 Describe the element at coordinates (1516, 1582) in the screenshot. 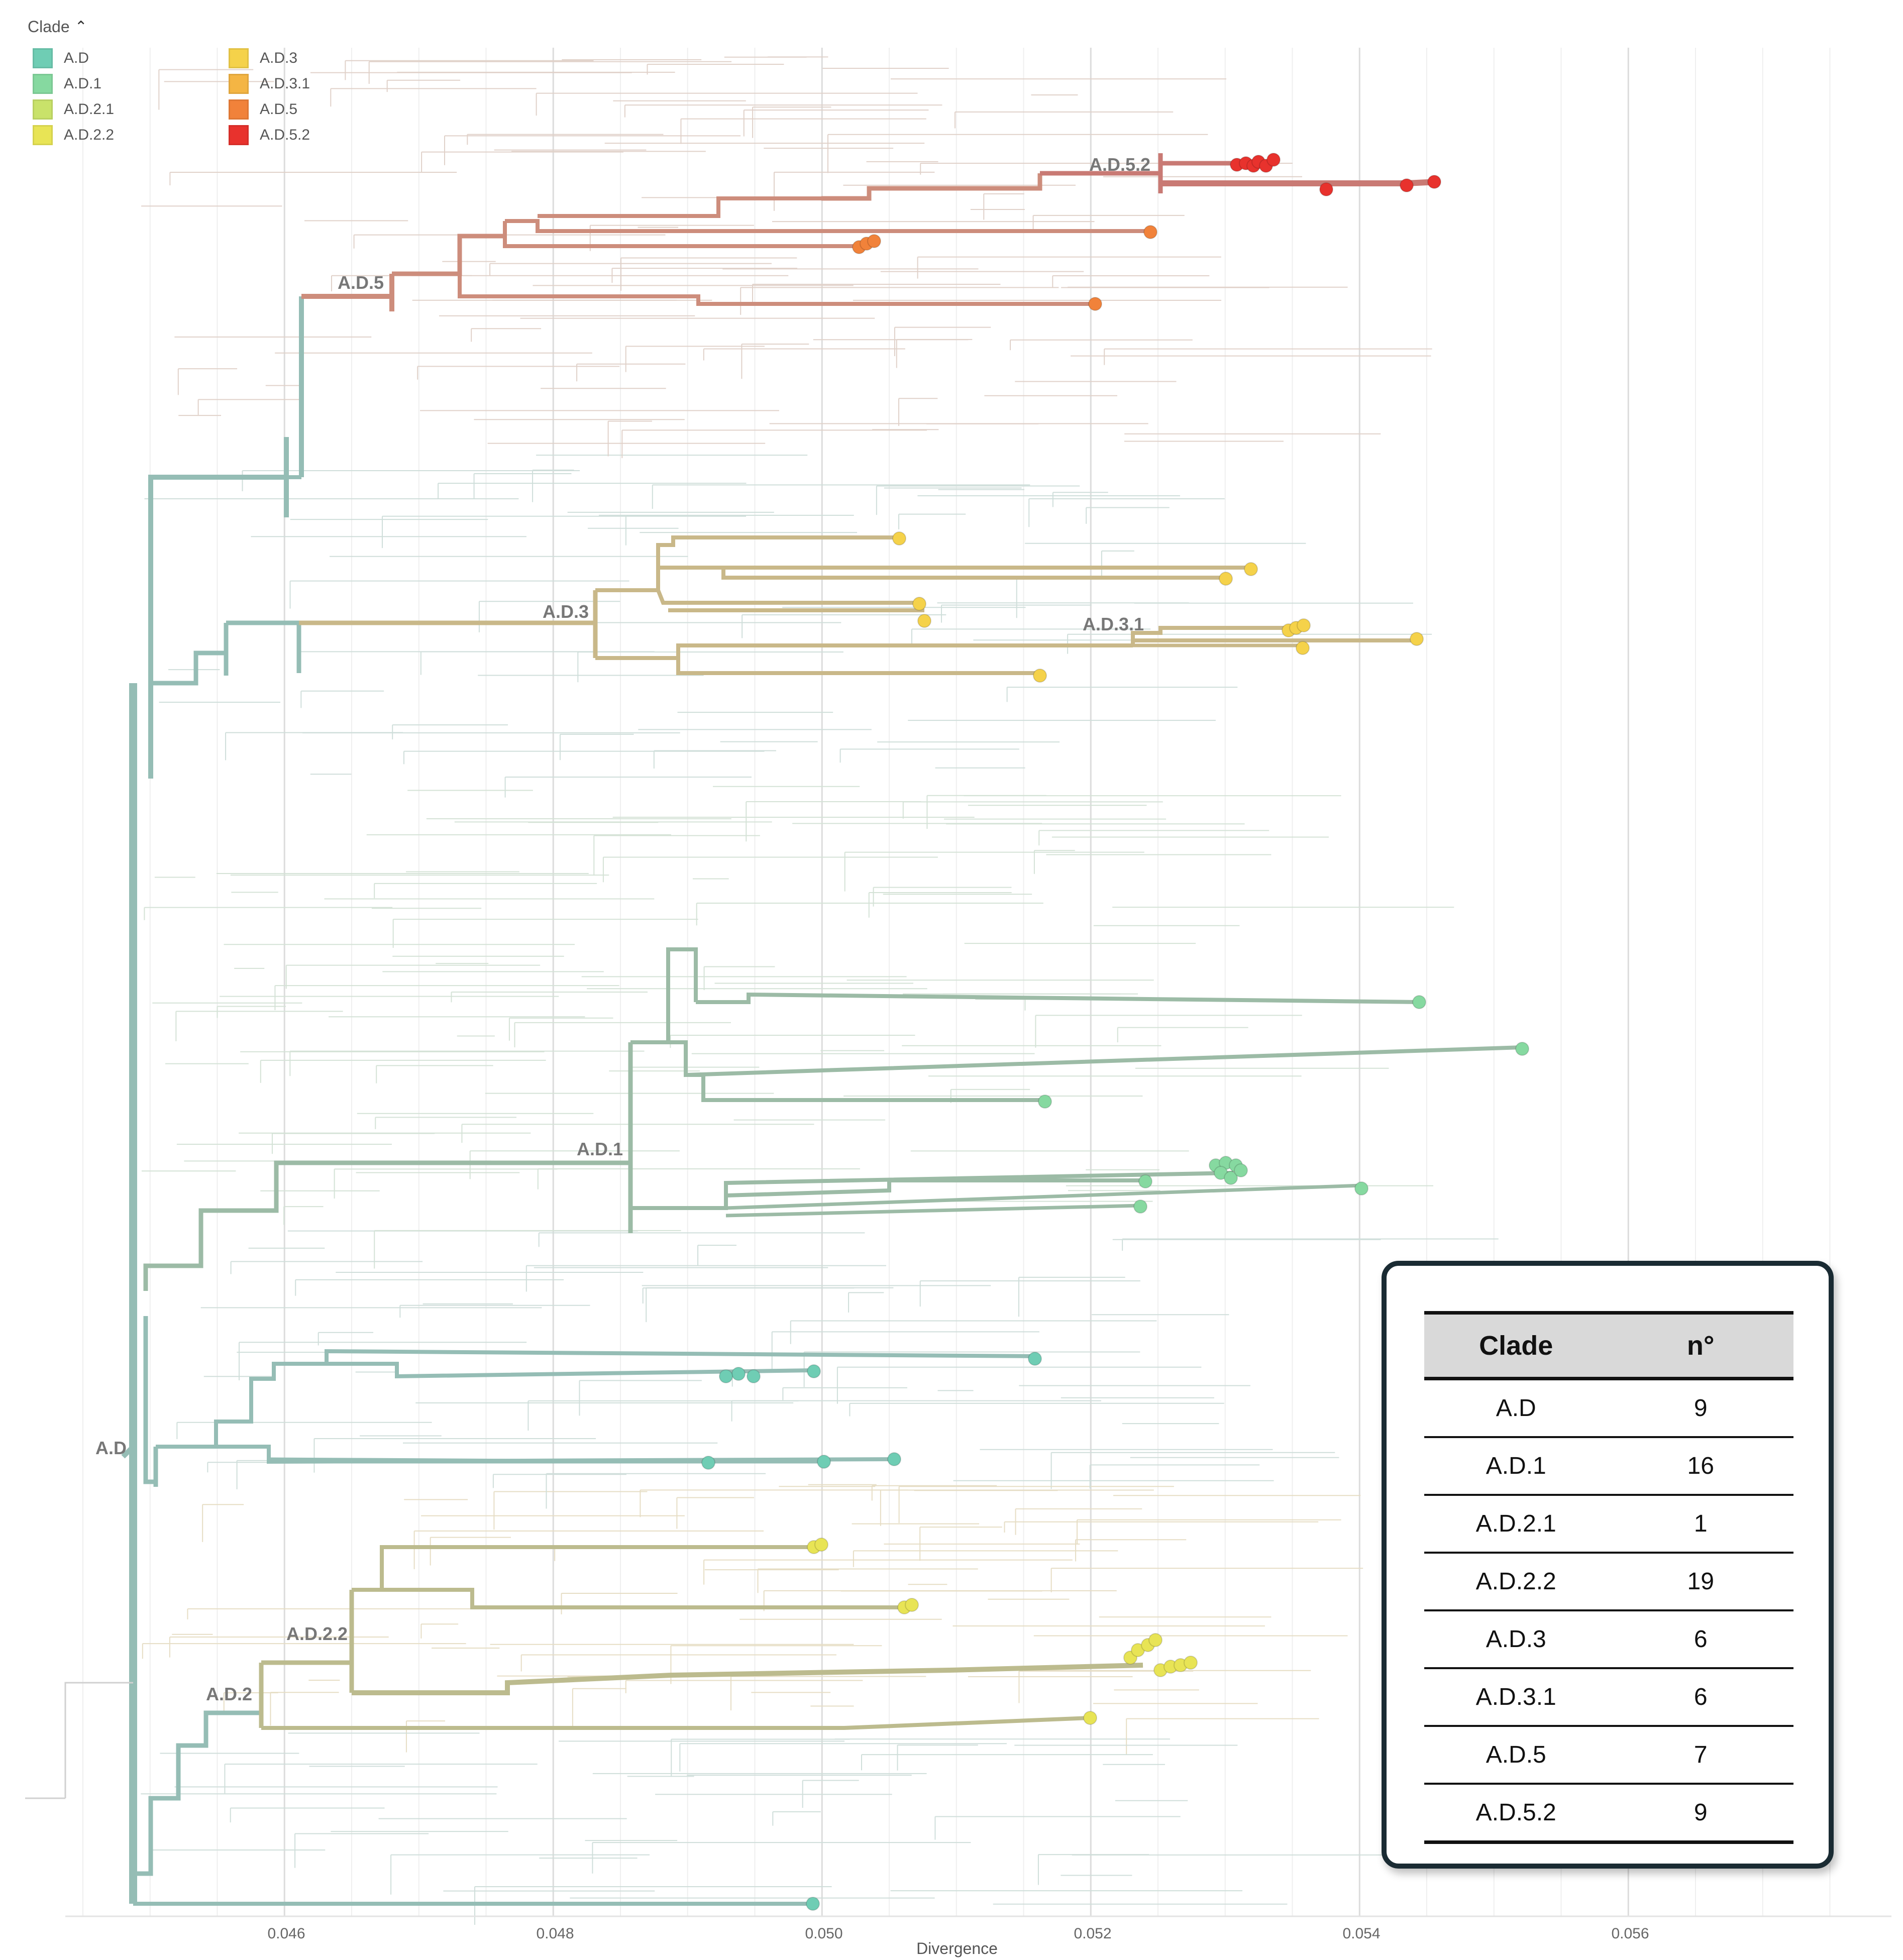

I see `cell-clade: A.D.2.2` at that location.